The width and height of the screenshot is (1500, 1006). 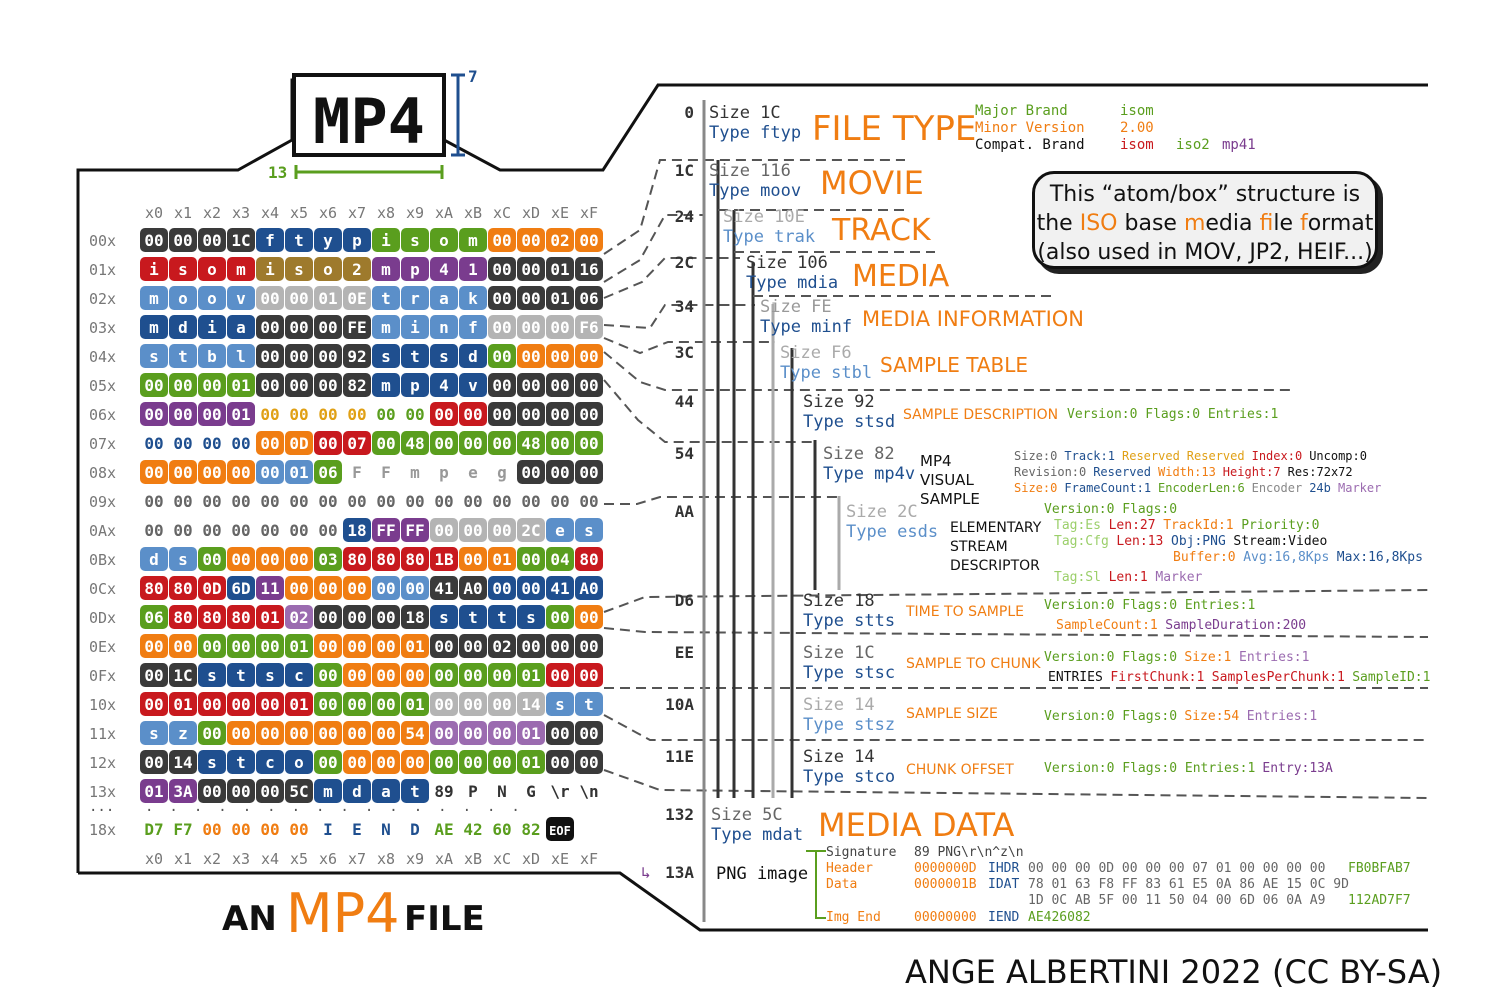 What do you see at coordinates (473, 76) in the screenshot?
I see `height-label: 7` at bounding box center [473, 76].